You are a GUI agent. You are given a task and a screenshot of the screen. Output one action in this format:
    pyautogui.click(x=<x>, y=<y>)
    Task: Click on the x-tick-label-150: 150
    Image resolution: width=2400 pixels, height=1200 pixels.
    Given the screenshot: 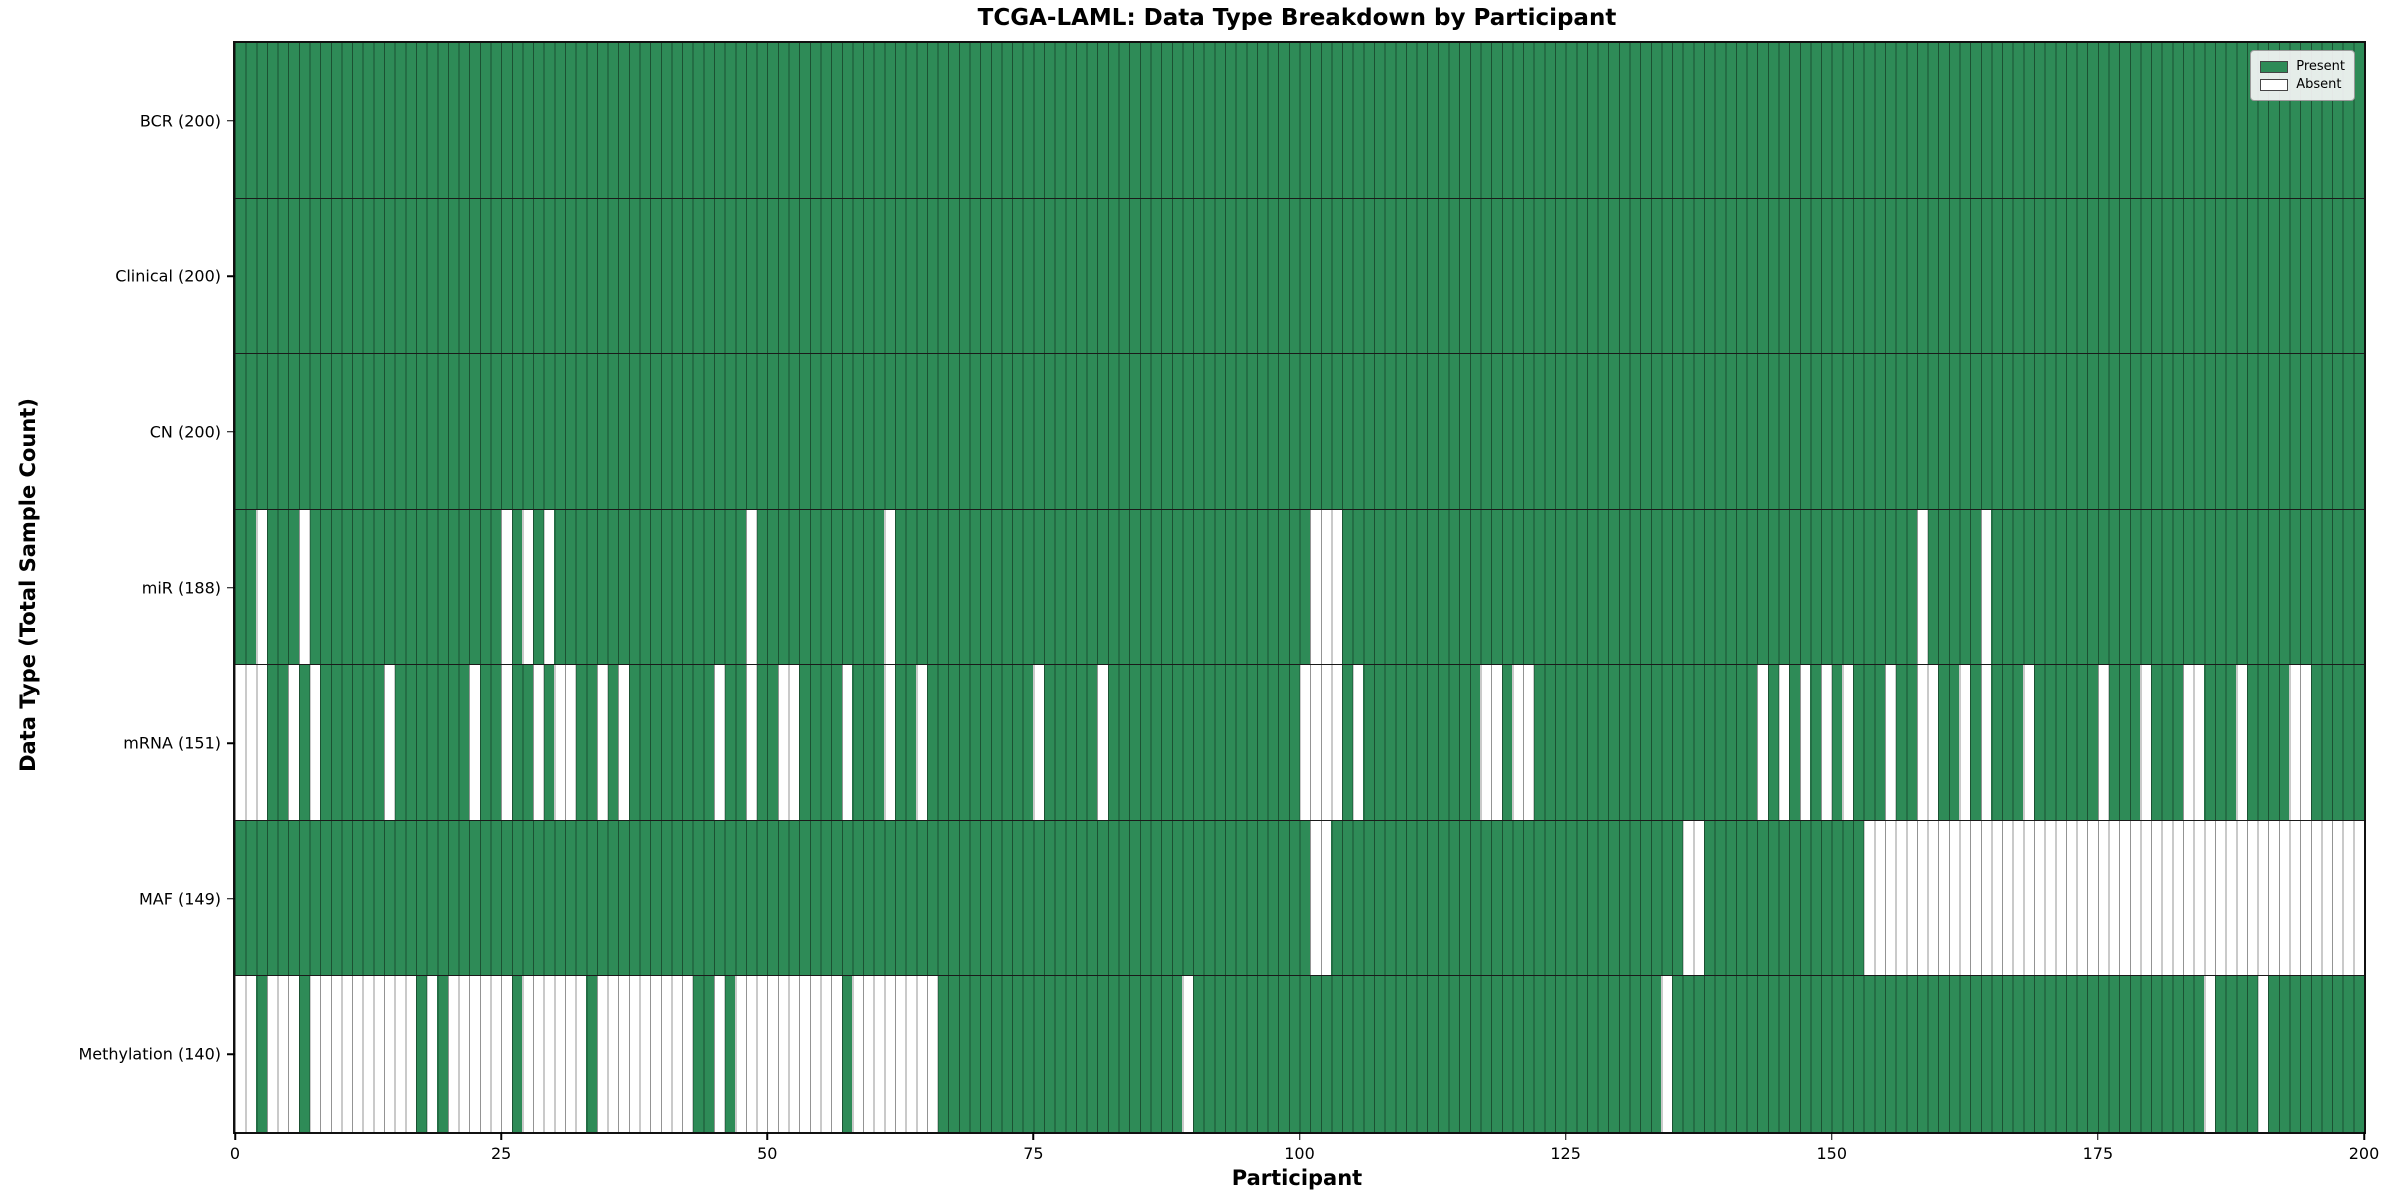 What is the action you would take?
    pyautogui.click(x=1832, y=1153)
    